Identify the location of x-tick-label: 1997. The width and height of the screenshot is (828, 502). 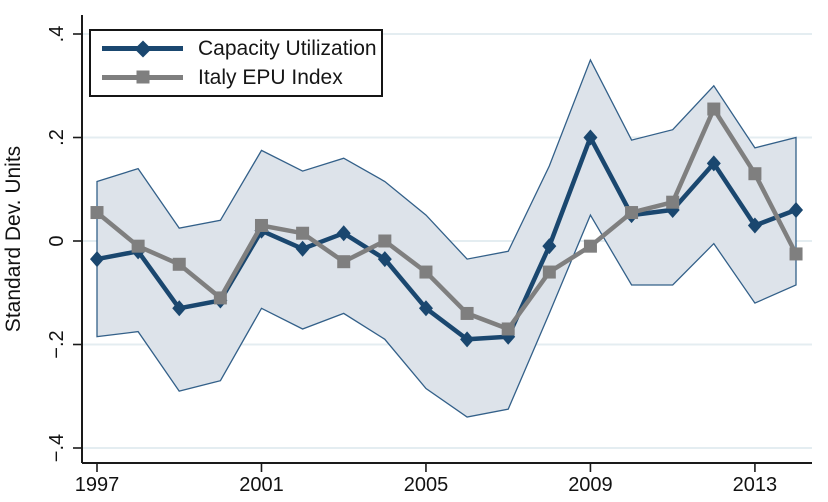
(97, 485).